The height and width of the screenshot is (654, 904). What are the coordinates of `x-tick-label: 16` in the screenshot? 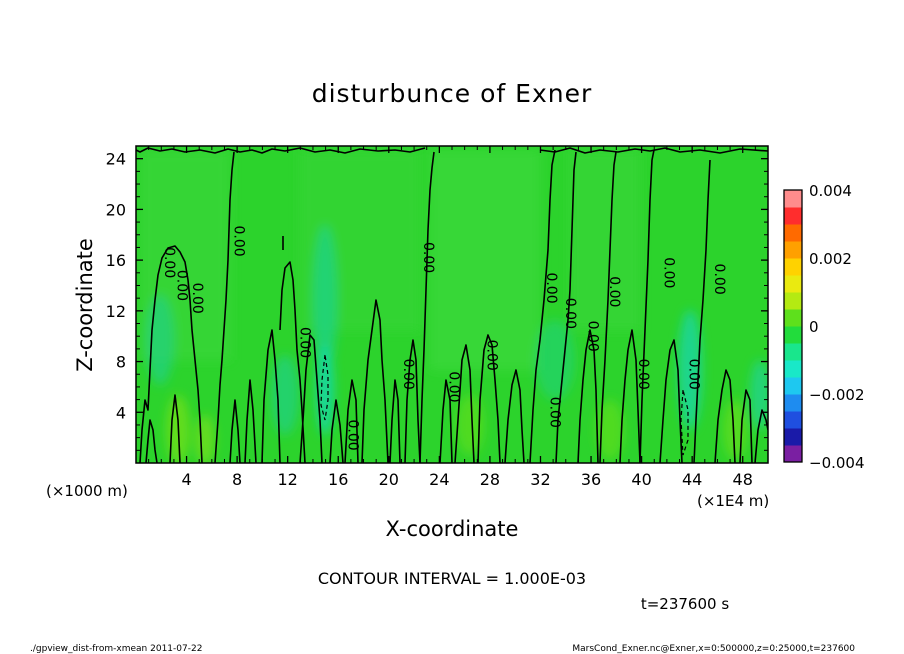 It's located at (338, 479).